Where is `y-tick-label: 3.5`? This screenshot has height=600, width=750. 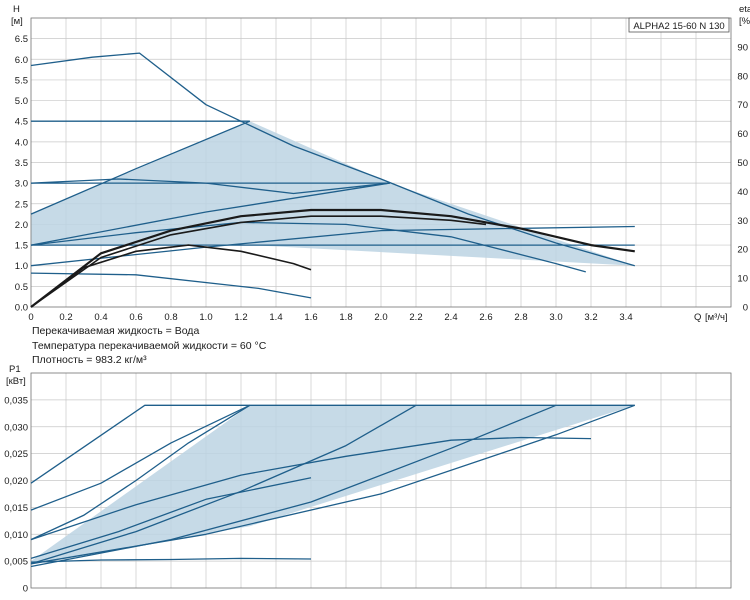 y-tick-label: 3.5 is located at coordinates (21, 163).